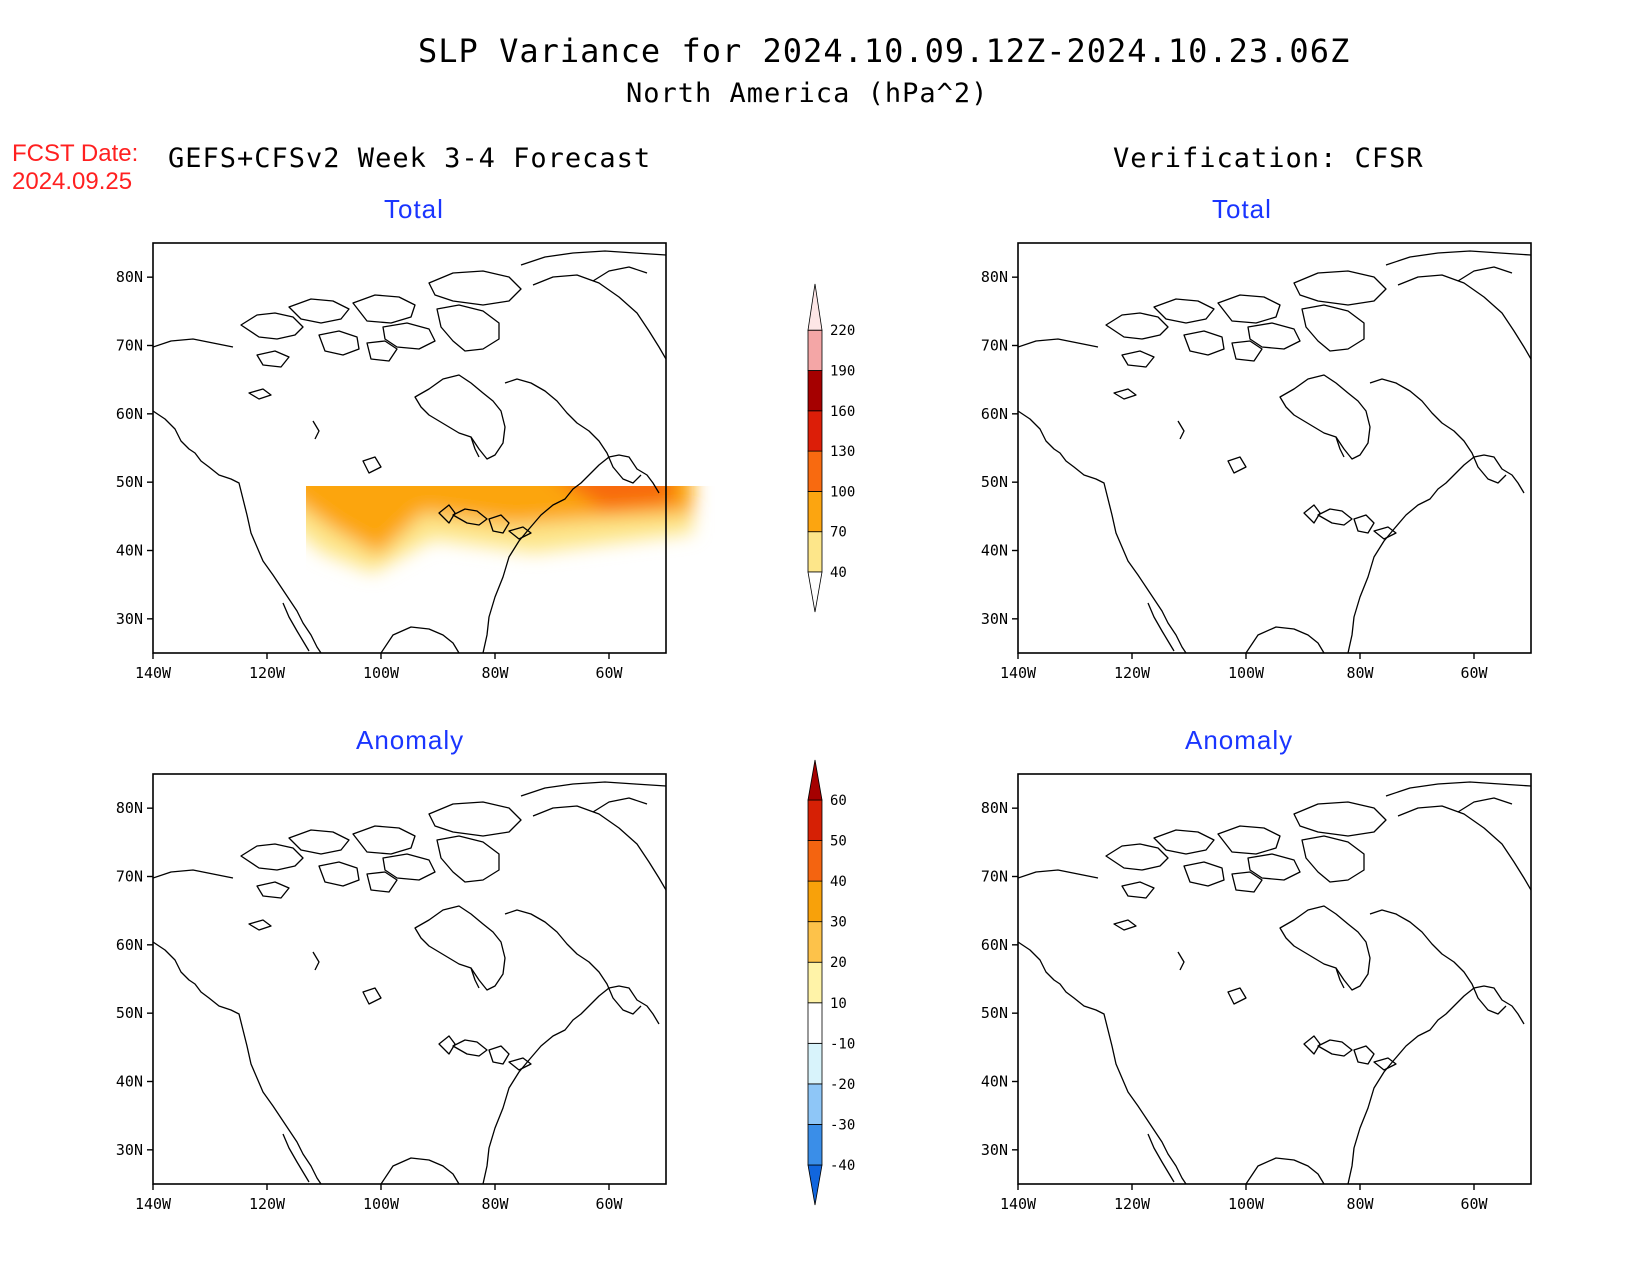  Describe the element at coordinates (807, 93) in the screenshot. I see `subtitle: North America (hPa^2)` at that location.